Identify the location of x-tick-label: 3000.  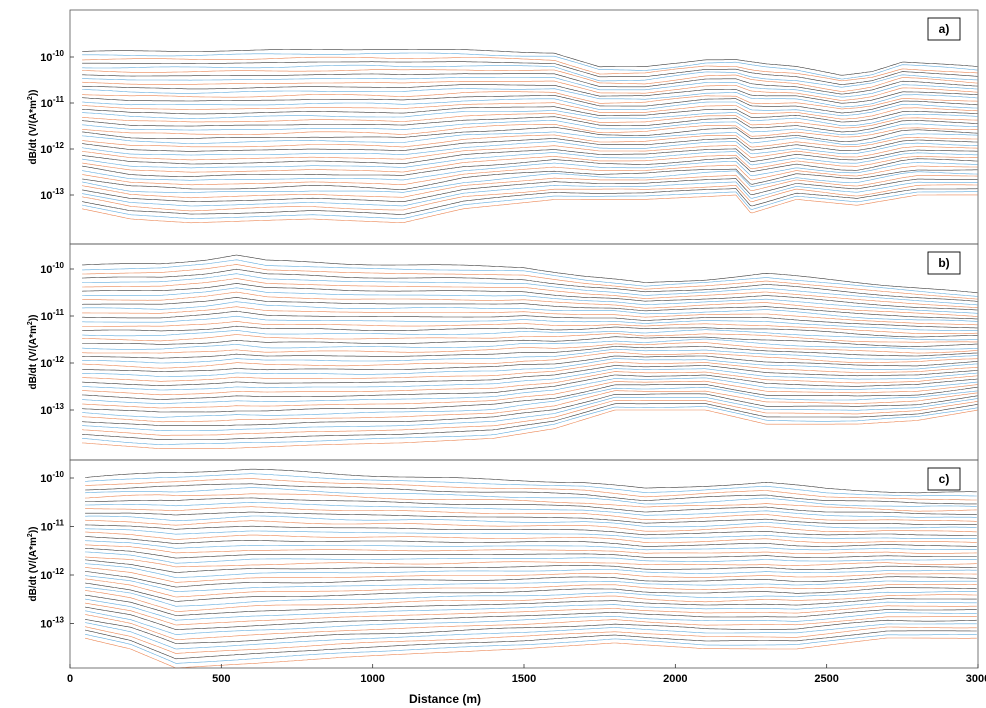
(976, 679).